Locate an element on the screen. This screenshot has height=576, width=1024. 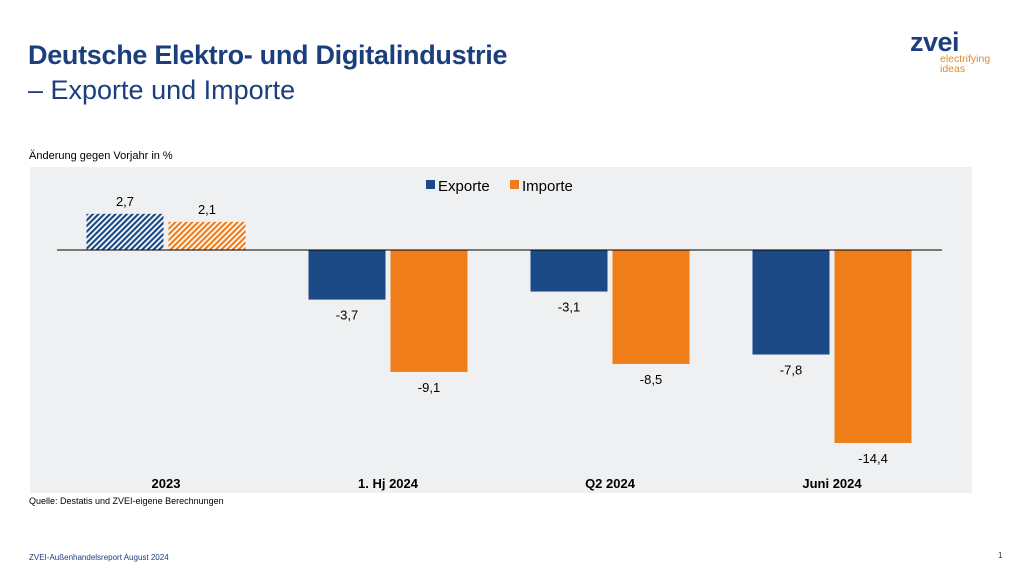
data-label: -9,1 is located at coordinates (429, 387).